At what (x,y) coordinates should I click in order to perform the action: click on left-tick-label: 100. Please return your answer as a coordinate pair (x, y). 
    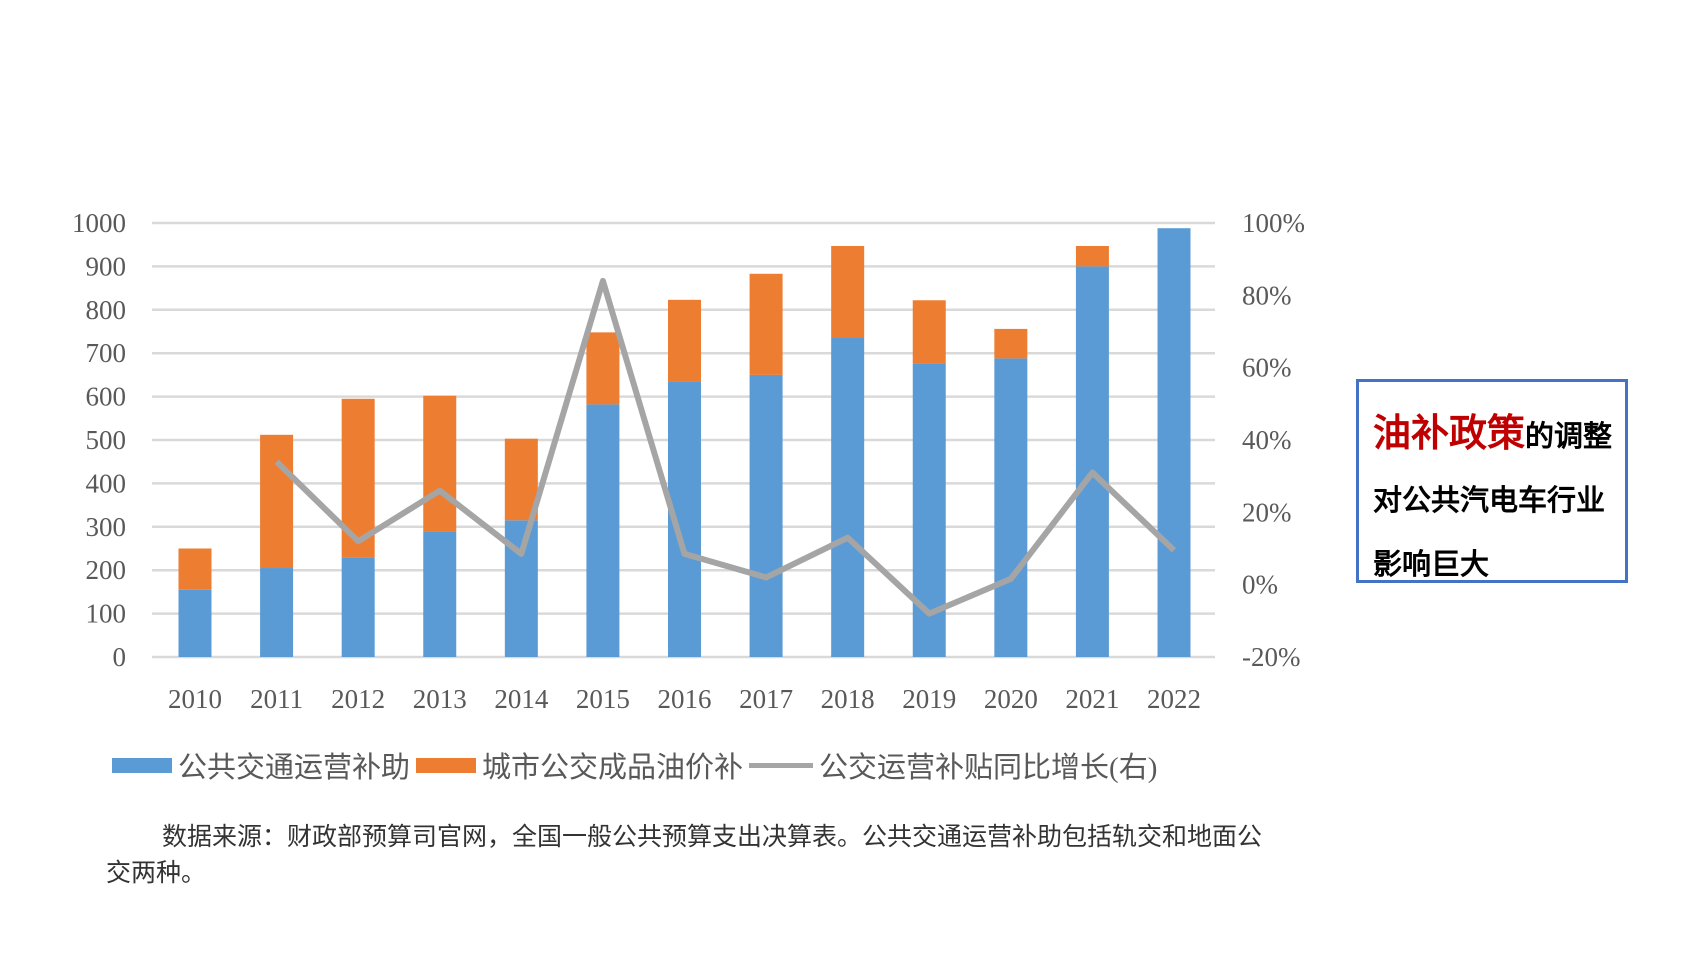
    Looking at the image, I should click on (106, 614).